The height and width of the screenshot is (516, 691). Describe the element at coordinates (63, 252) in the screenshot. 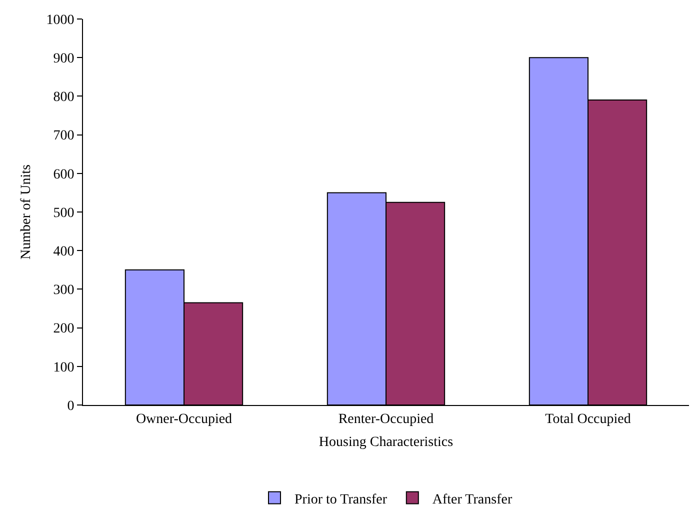

I see `y-tick-label: 400` at that location.